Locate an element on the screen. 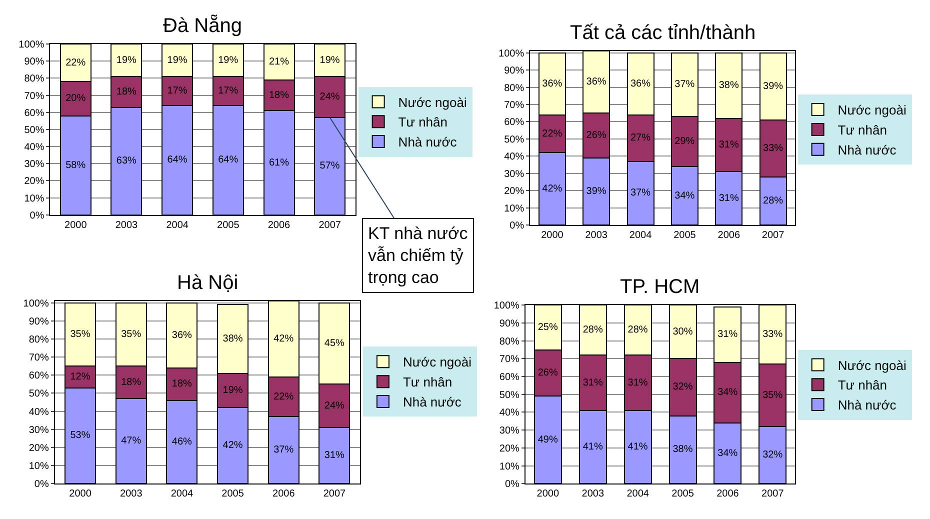  data-label: 41% is located at coordinates (638, 447).